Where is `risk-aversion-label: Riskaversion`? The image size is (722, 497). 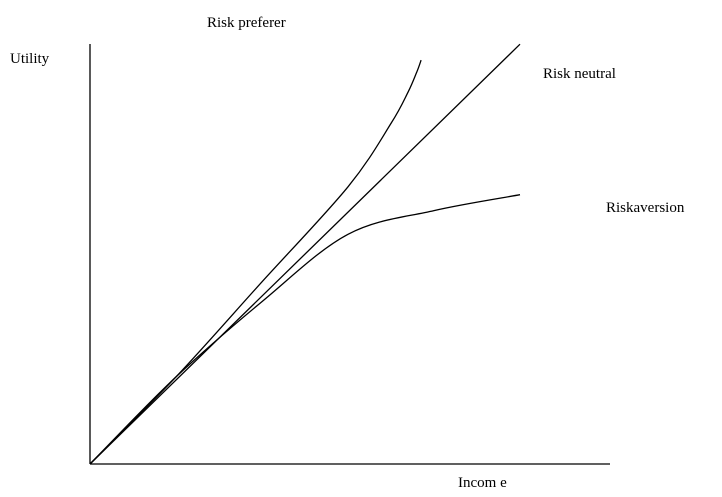
risk-aversion-label: Riskaversion is located at coordinates (645, 208).